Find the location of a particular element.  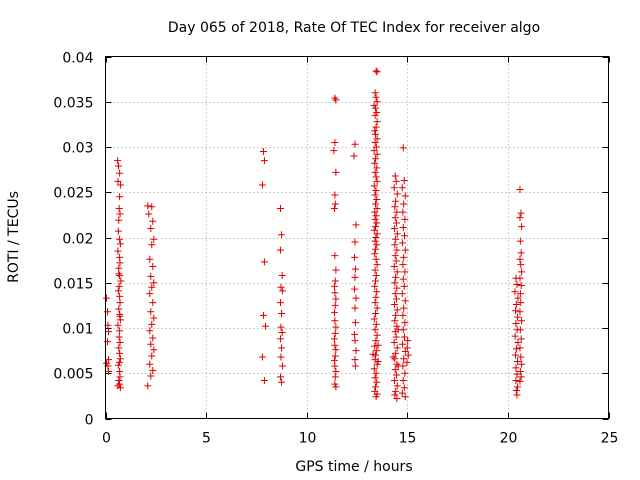

y-axis-label: ROTI / TECUs is located at coordinates (14, 237).